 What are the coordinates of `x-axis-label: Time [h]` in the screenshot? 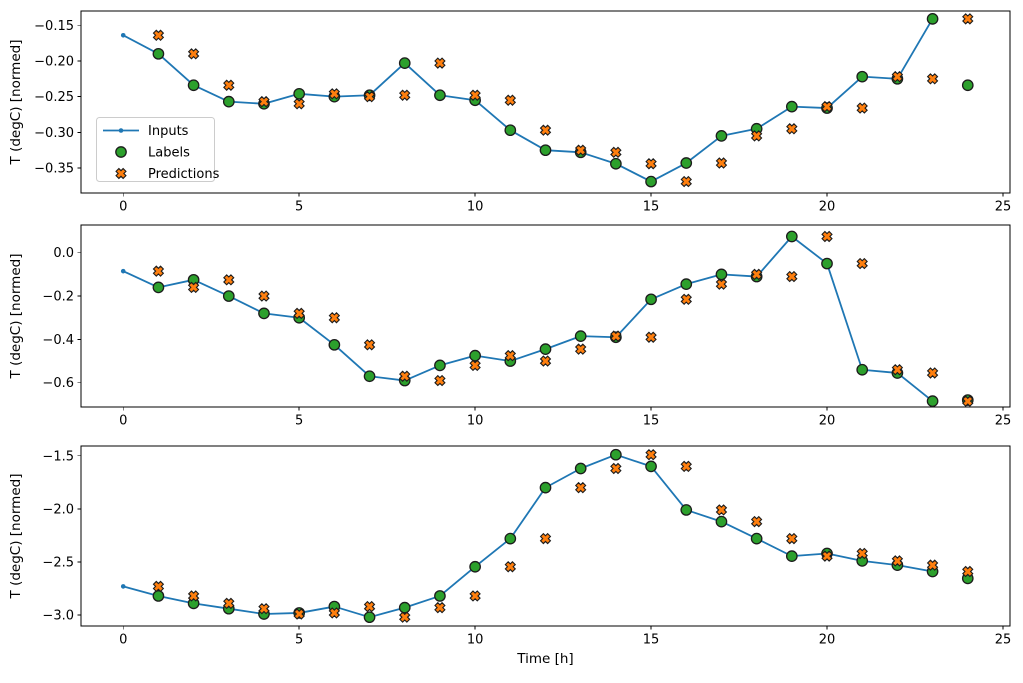 It's located at (544, 659).